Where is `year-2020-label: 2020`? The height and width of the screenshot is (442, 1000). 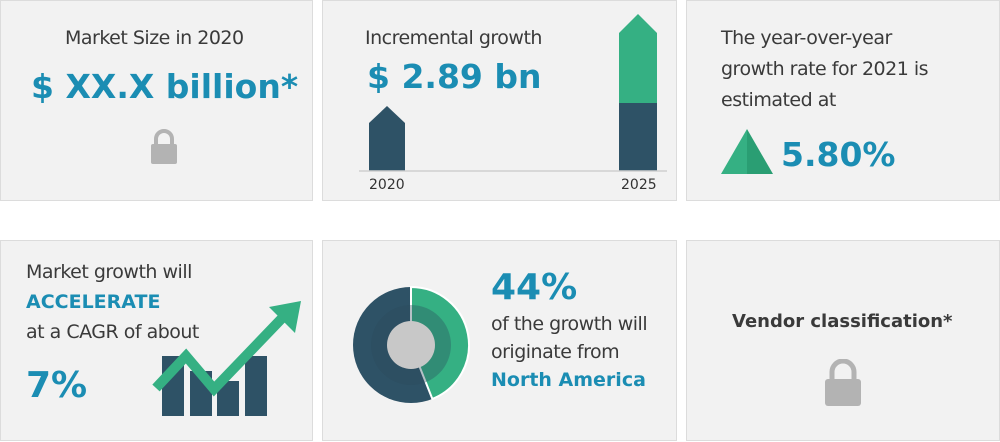
year-2020-label: 2020 is located at coordinates (387, 185).